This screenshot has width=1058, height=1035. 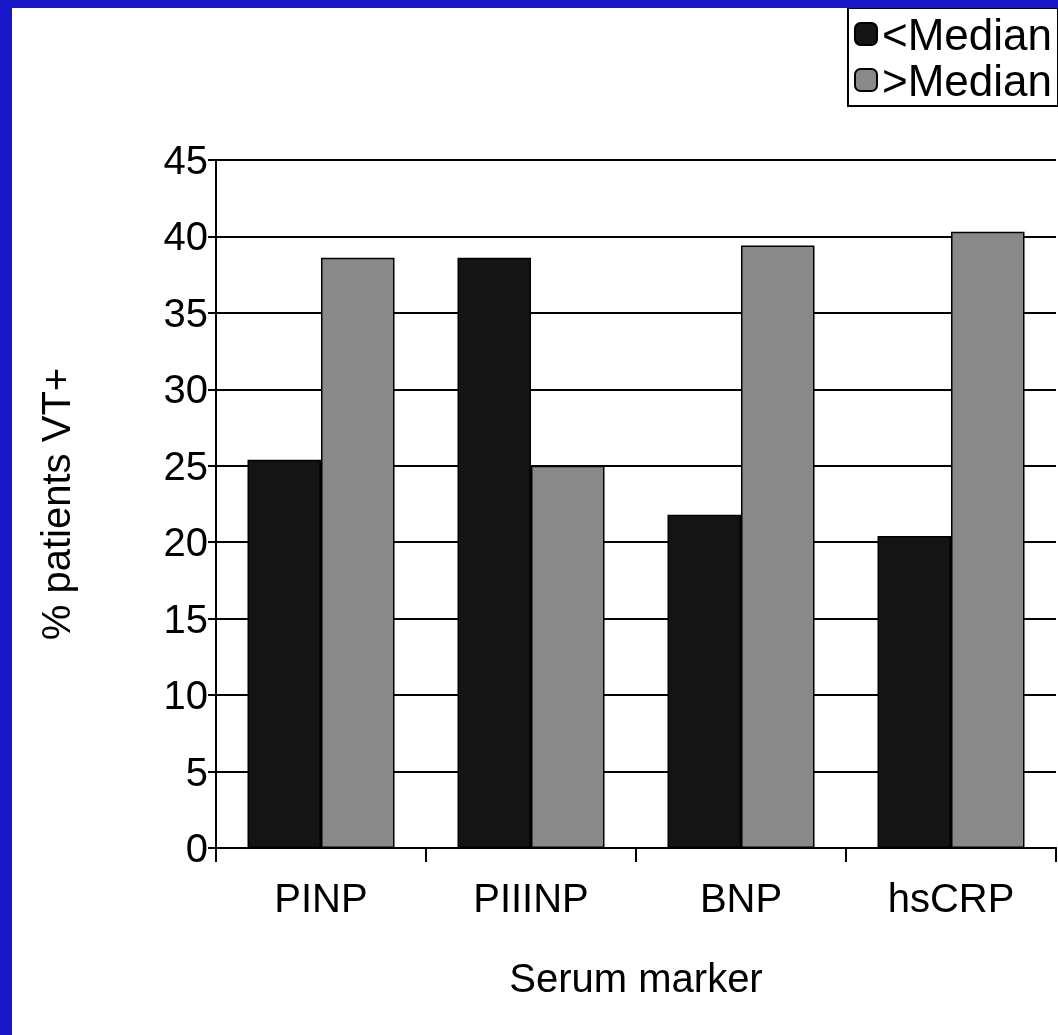 What do you see at coordinates (185, 542) in the screenshot?
I see `y-tick-label: 20` at bounding box center [185, 542].